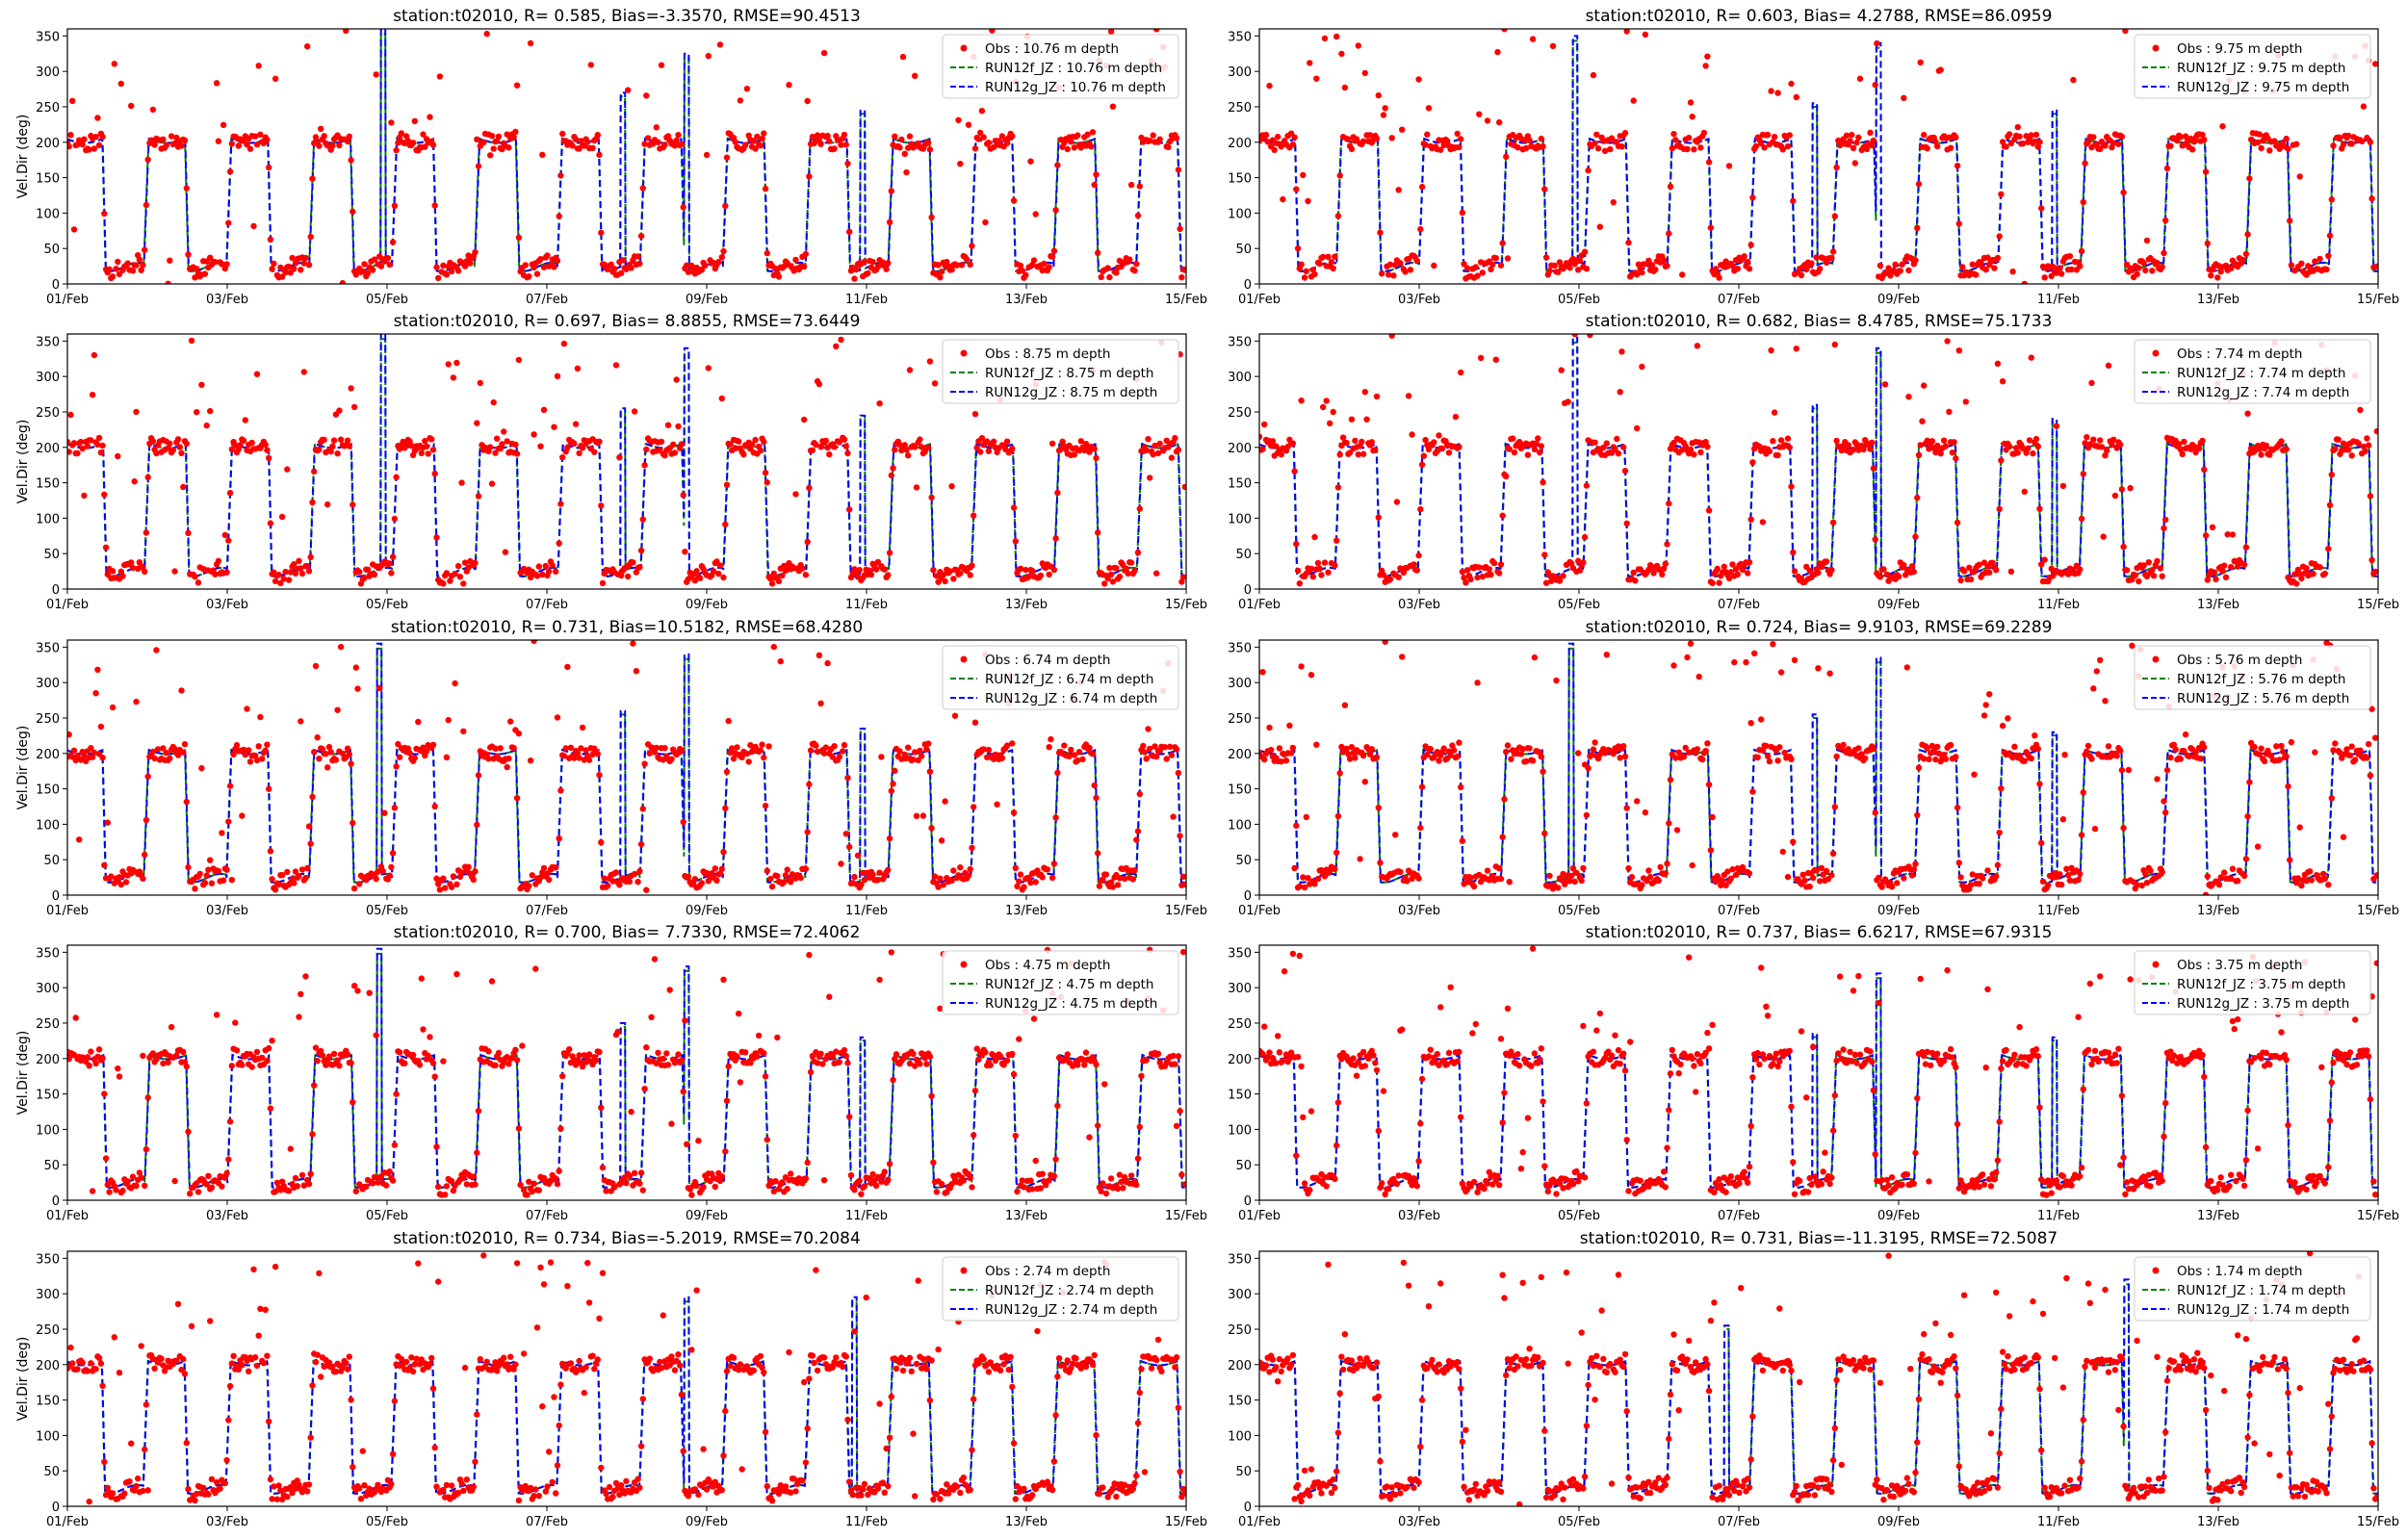  I want to click on y-tick-label: 100, so click(1240, 519).